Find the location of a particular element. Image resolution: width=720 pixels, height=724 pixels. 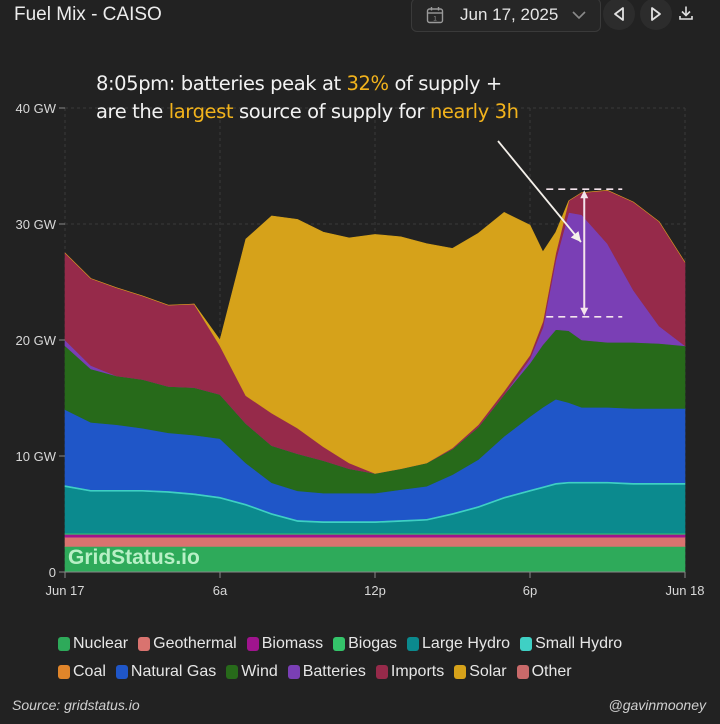

legend-item-solar: Solar is located at coordinates (480, 672).